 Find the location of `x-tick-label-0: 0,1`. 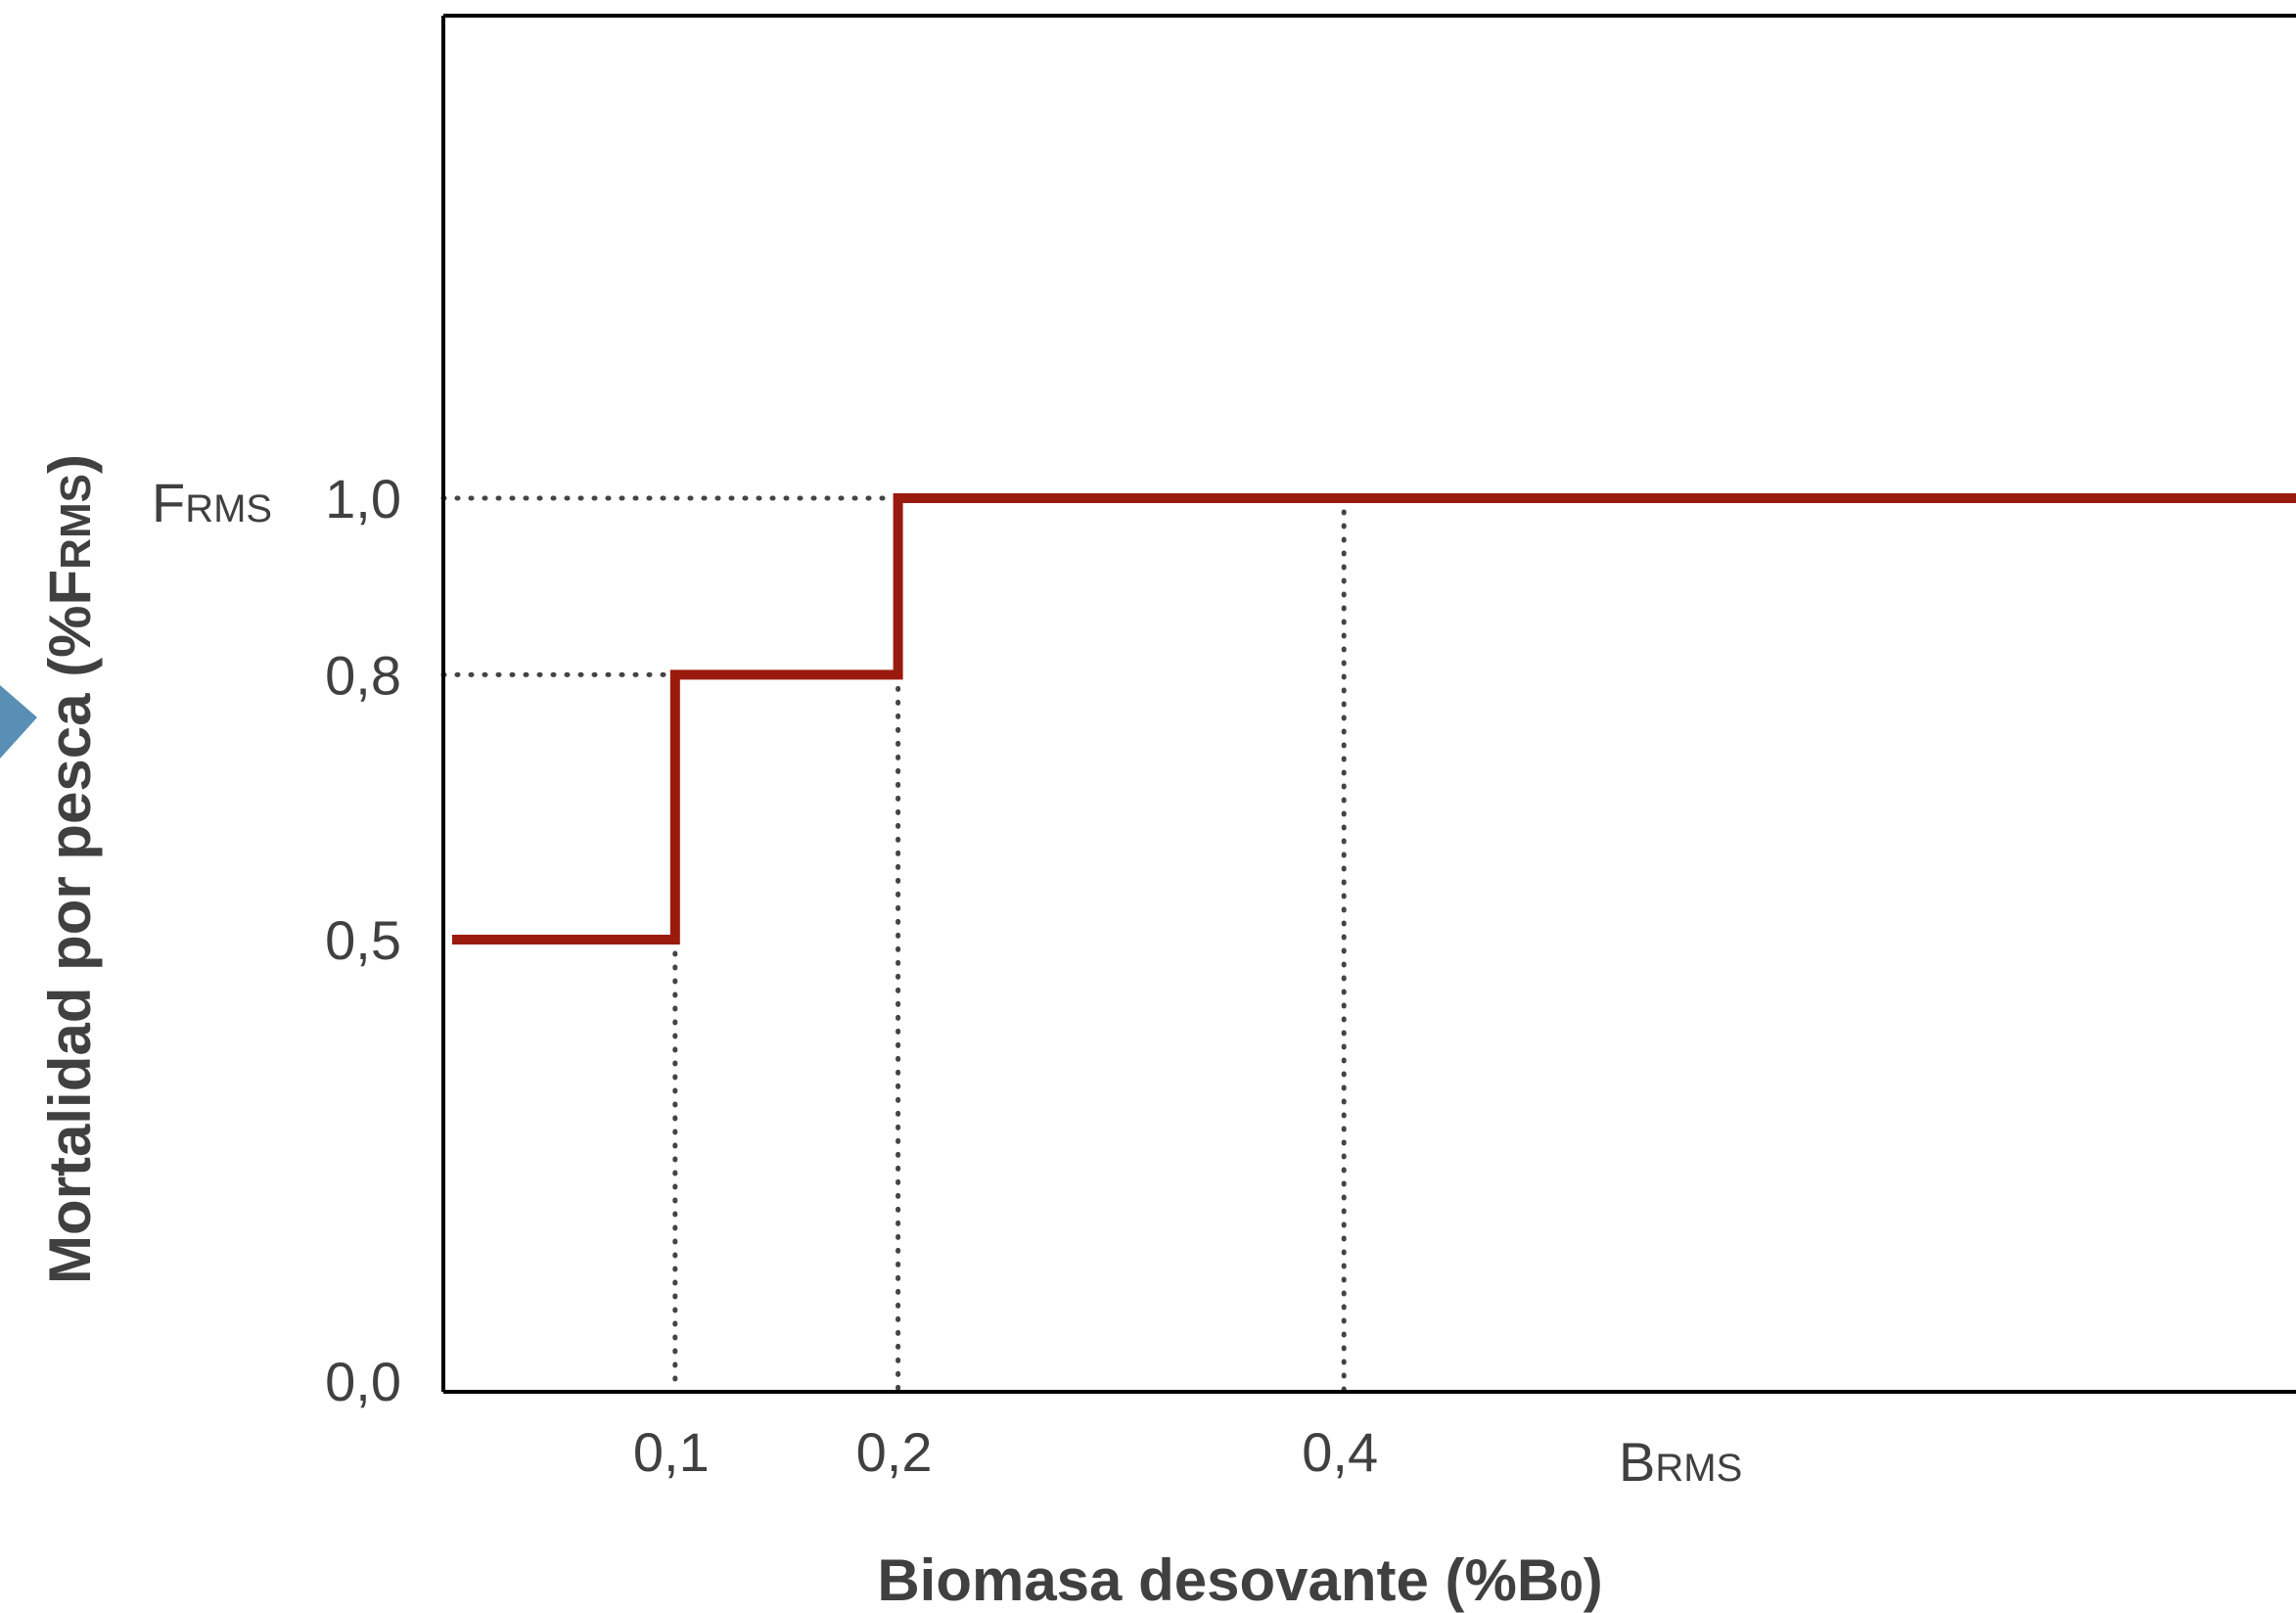

x-tick-label-0: 0,1 is located at coordinates (671, 1452).